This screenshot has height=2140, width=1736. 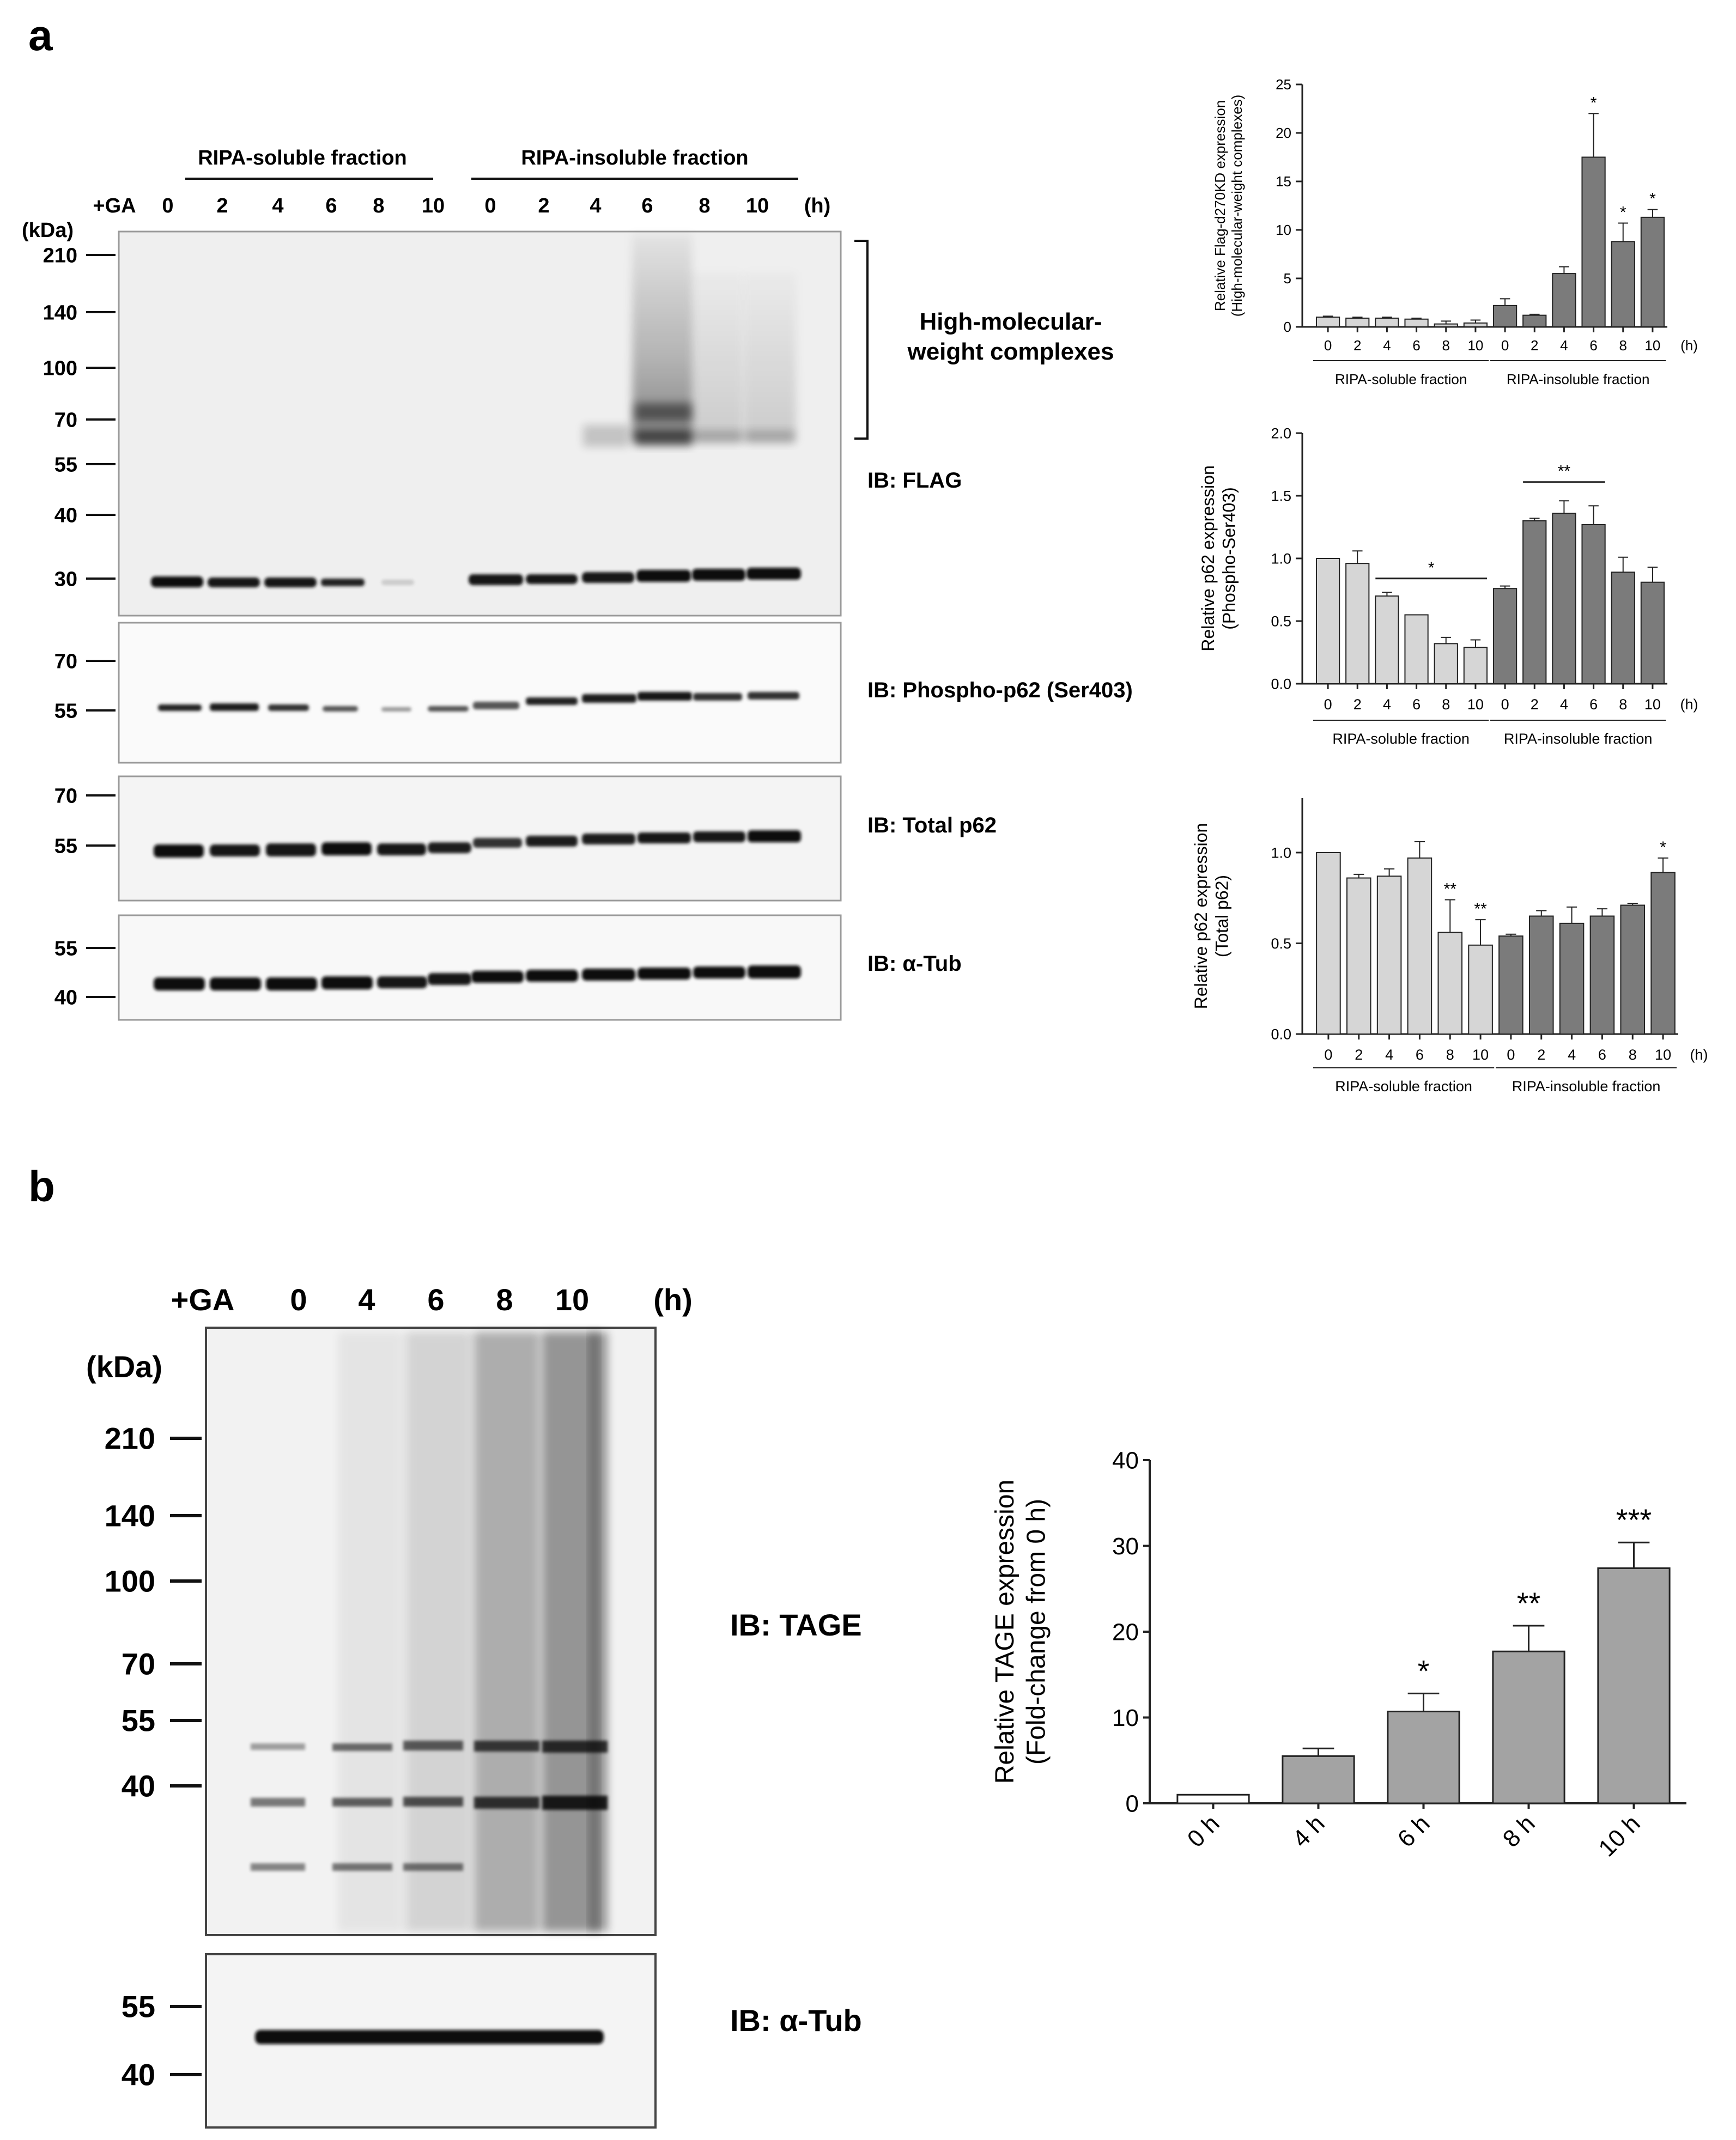 What do you see at coordinates (1237, 206) in the screenshot?
I see `y-axis-label: (High-molecular-weight complexes)` at bounding box center [1237, 206].